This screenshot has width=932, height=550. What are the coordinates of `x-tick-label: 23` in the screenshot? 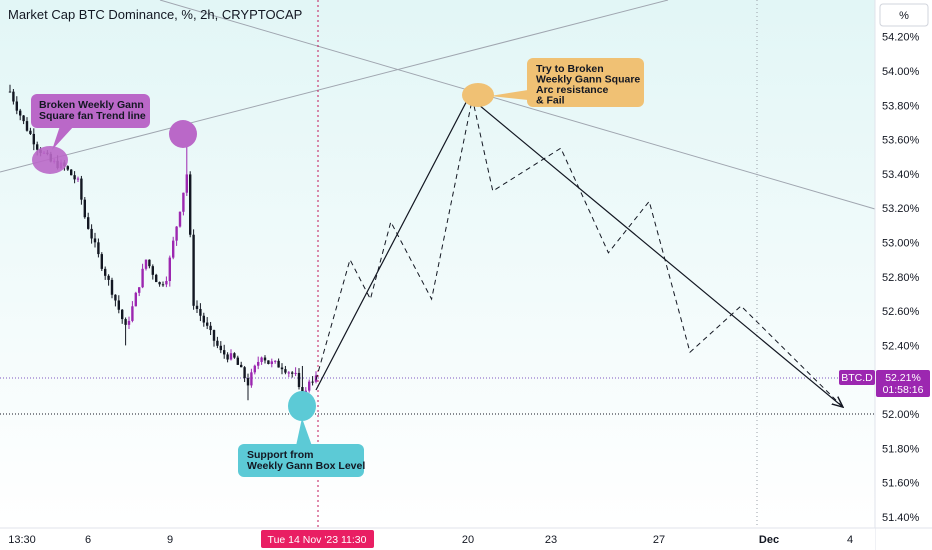 It's located at (551, 540).